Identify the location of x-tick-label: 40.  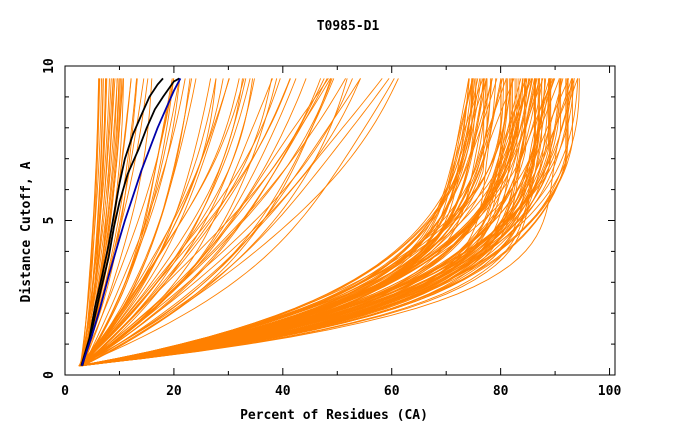
(283, 391).